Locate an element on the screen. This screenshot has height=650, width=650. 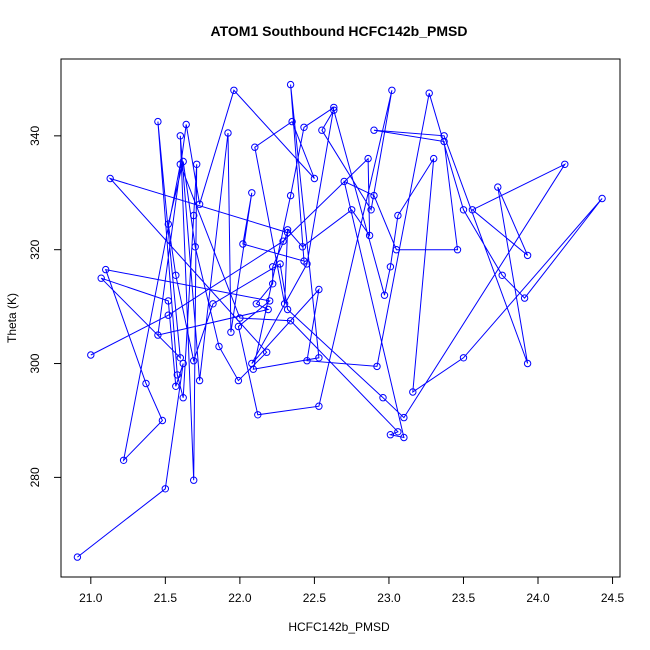
x-tick-label: 23.0 is located at coordinates (389, 598).